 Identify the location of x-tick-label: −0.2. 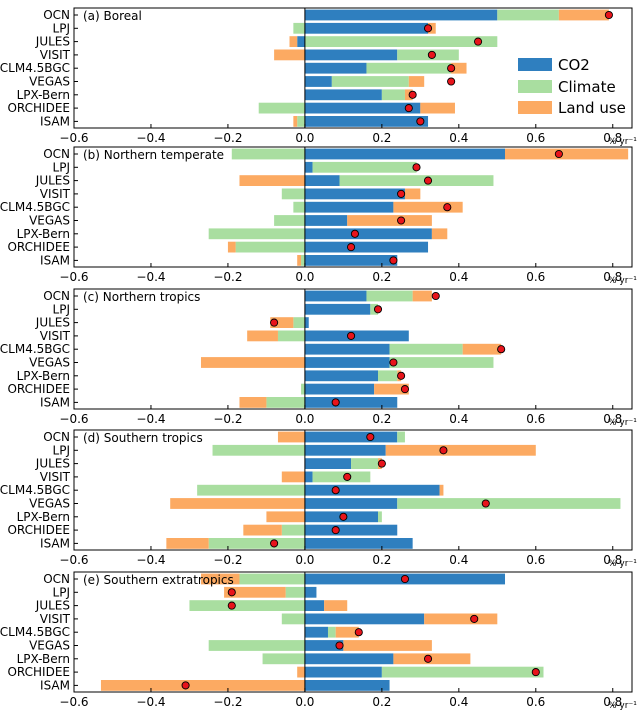
(227, 419).